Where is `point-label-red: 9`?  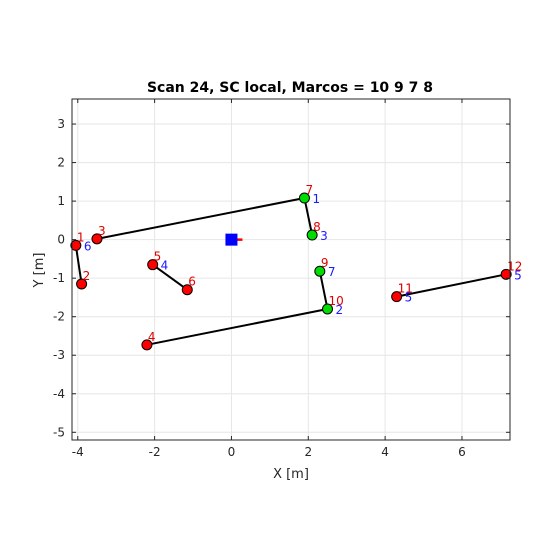
point-label-red: 9 is located at coordinates (325, 263).